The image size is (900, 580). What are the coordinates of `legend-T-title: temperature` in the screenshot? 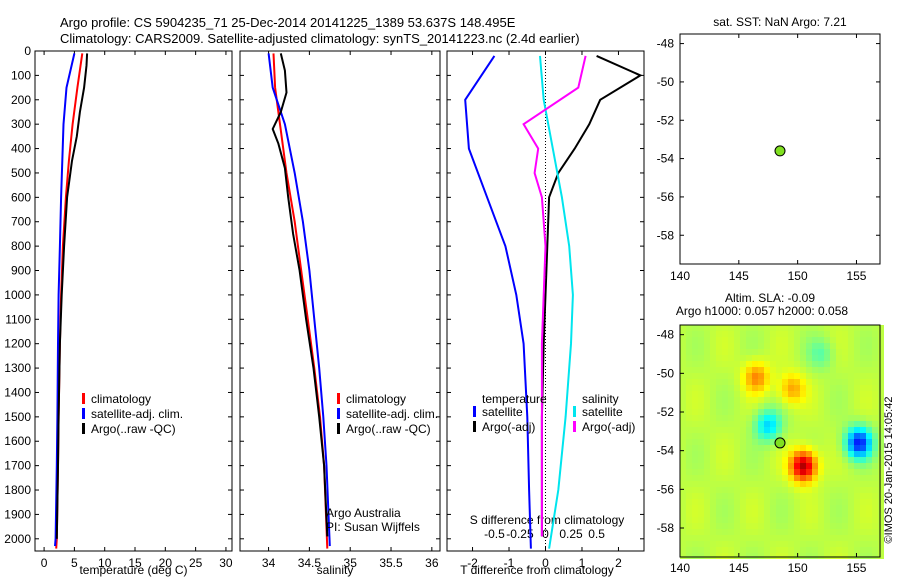 It's located at (514, 399).